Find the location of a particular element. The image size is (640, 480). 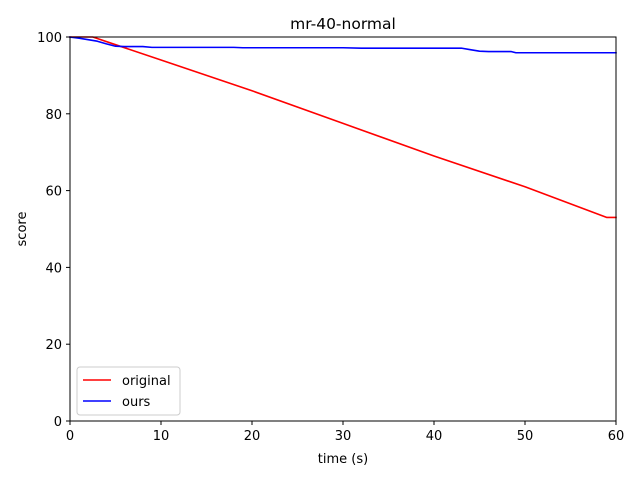

x-tick-label: 20 is located at coordinates (252, 436).